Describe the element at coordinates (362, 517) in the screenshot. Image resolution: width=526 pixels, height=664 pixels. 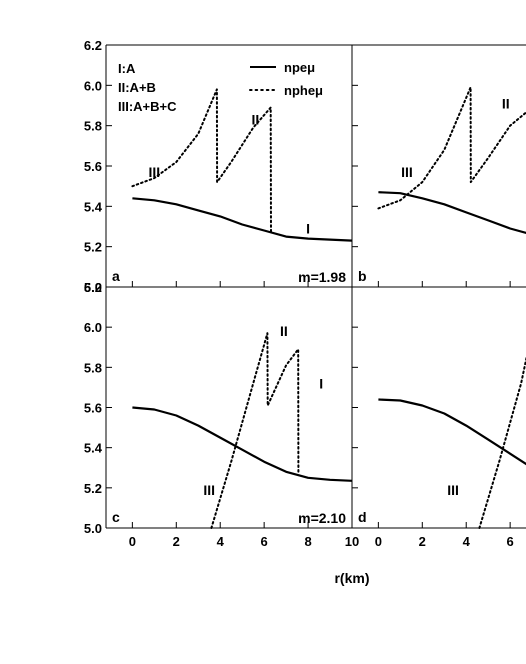
I see `panel-d-letter: d` at that location.